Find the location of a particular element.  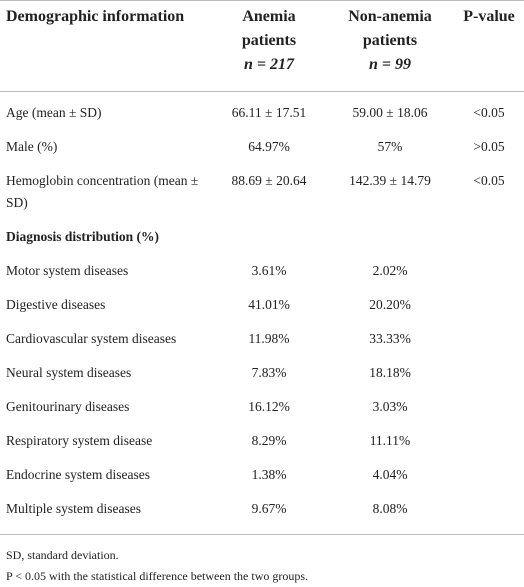

table-cell: Neural system diseases is located at coordinates (69, 372).